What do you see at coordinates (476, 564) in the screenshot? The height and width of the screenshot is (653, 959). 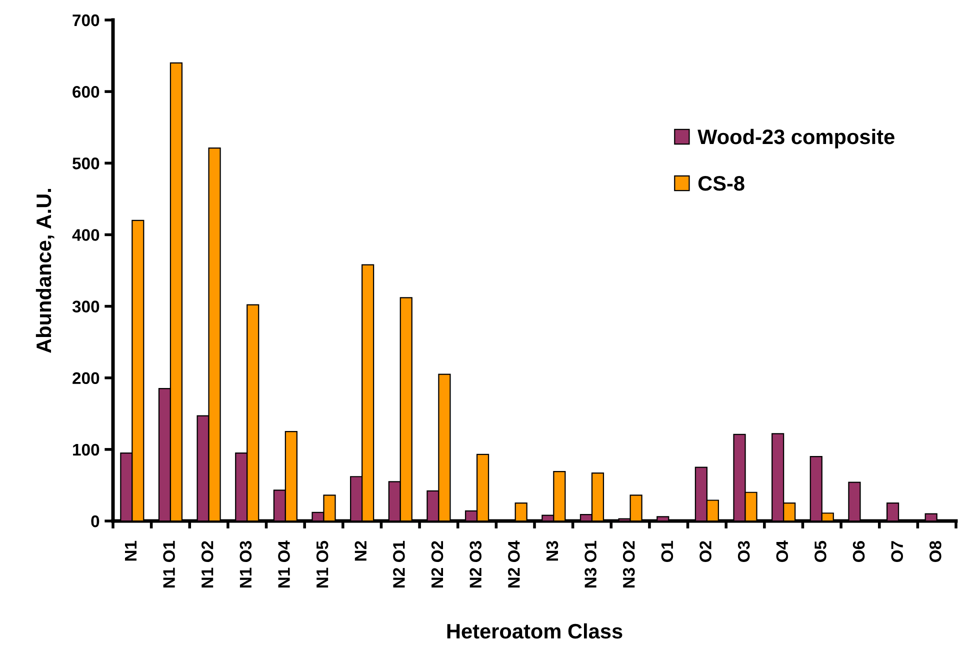 I see `x-tick-label: N2 O3` at bounding box center [476, 564].